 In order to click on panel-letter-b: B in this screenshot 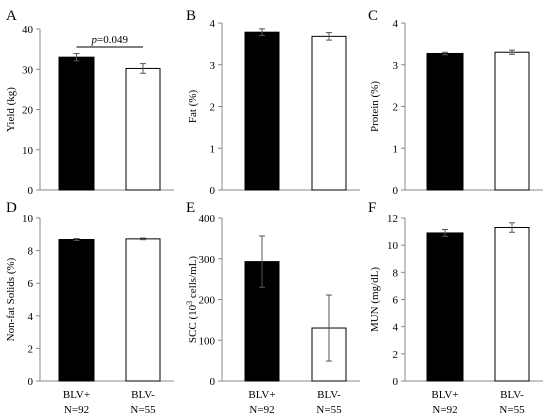, I will do `click(191, 16)`.